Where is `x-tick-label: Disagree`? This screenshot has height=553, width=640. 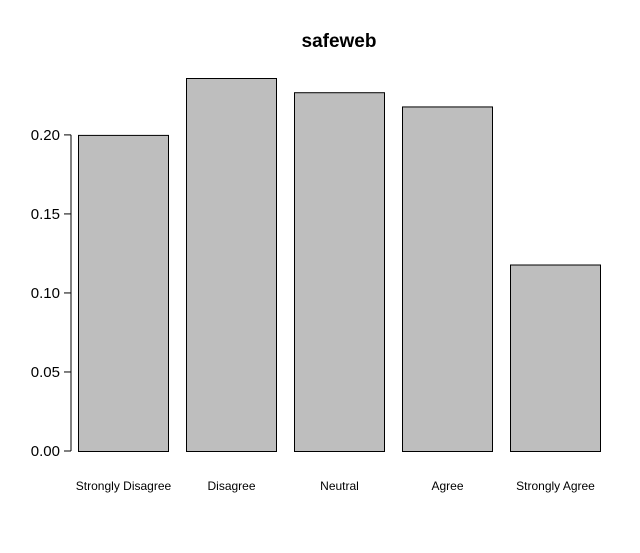 x-tick-label: Disagree is located at coordinates (231, 486).